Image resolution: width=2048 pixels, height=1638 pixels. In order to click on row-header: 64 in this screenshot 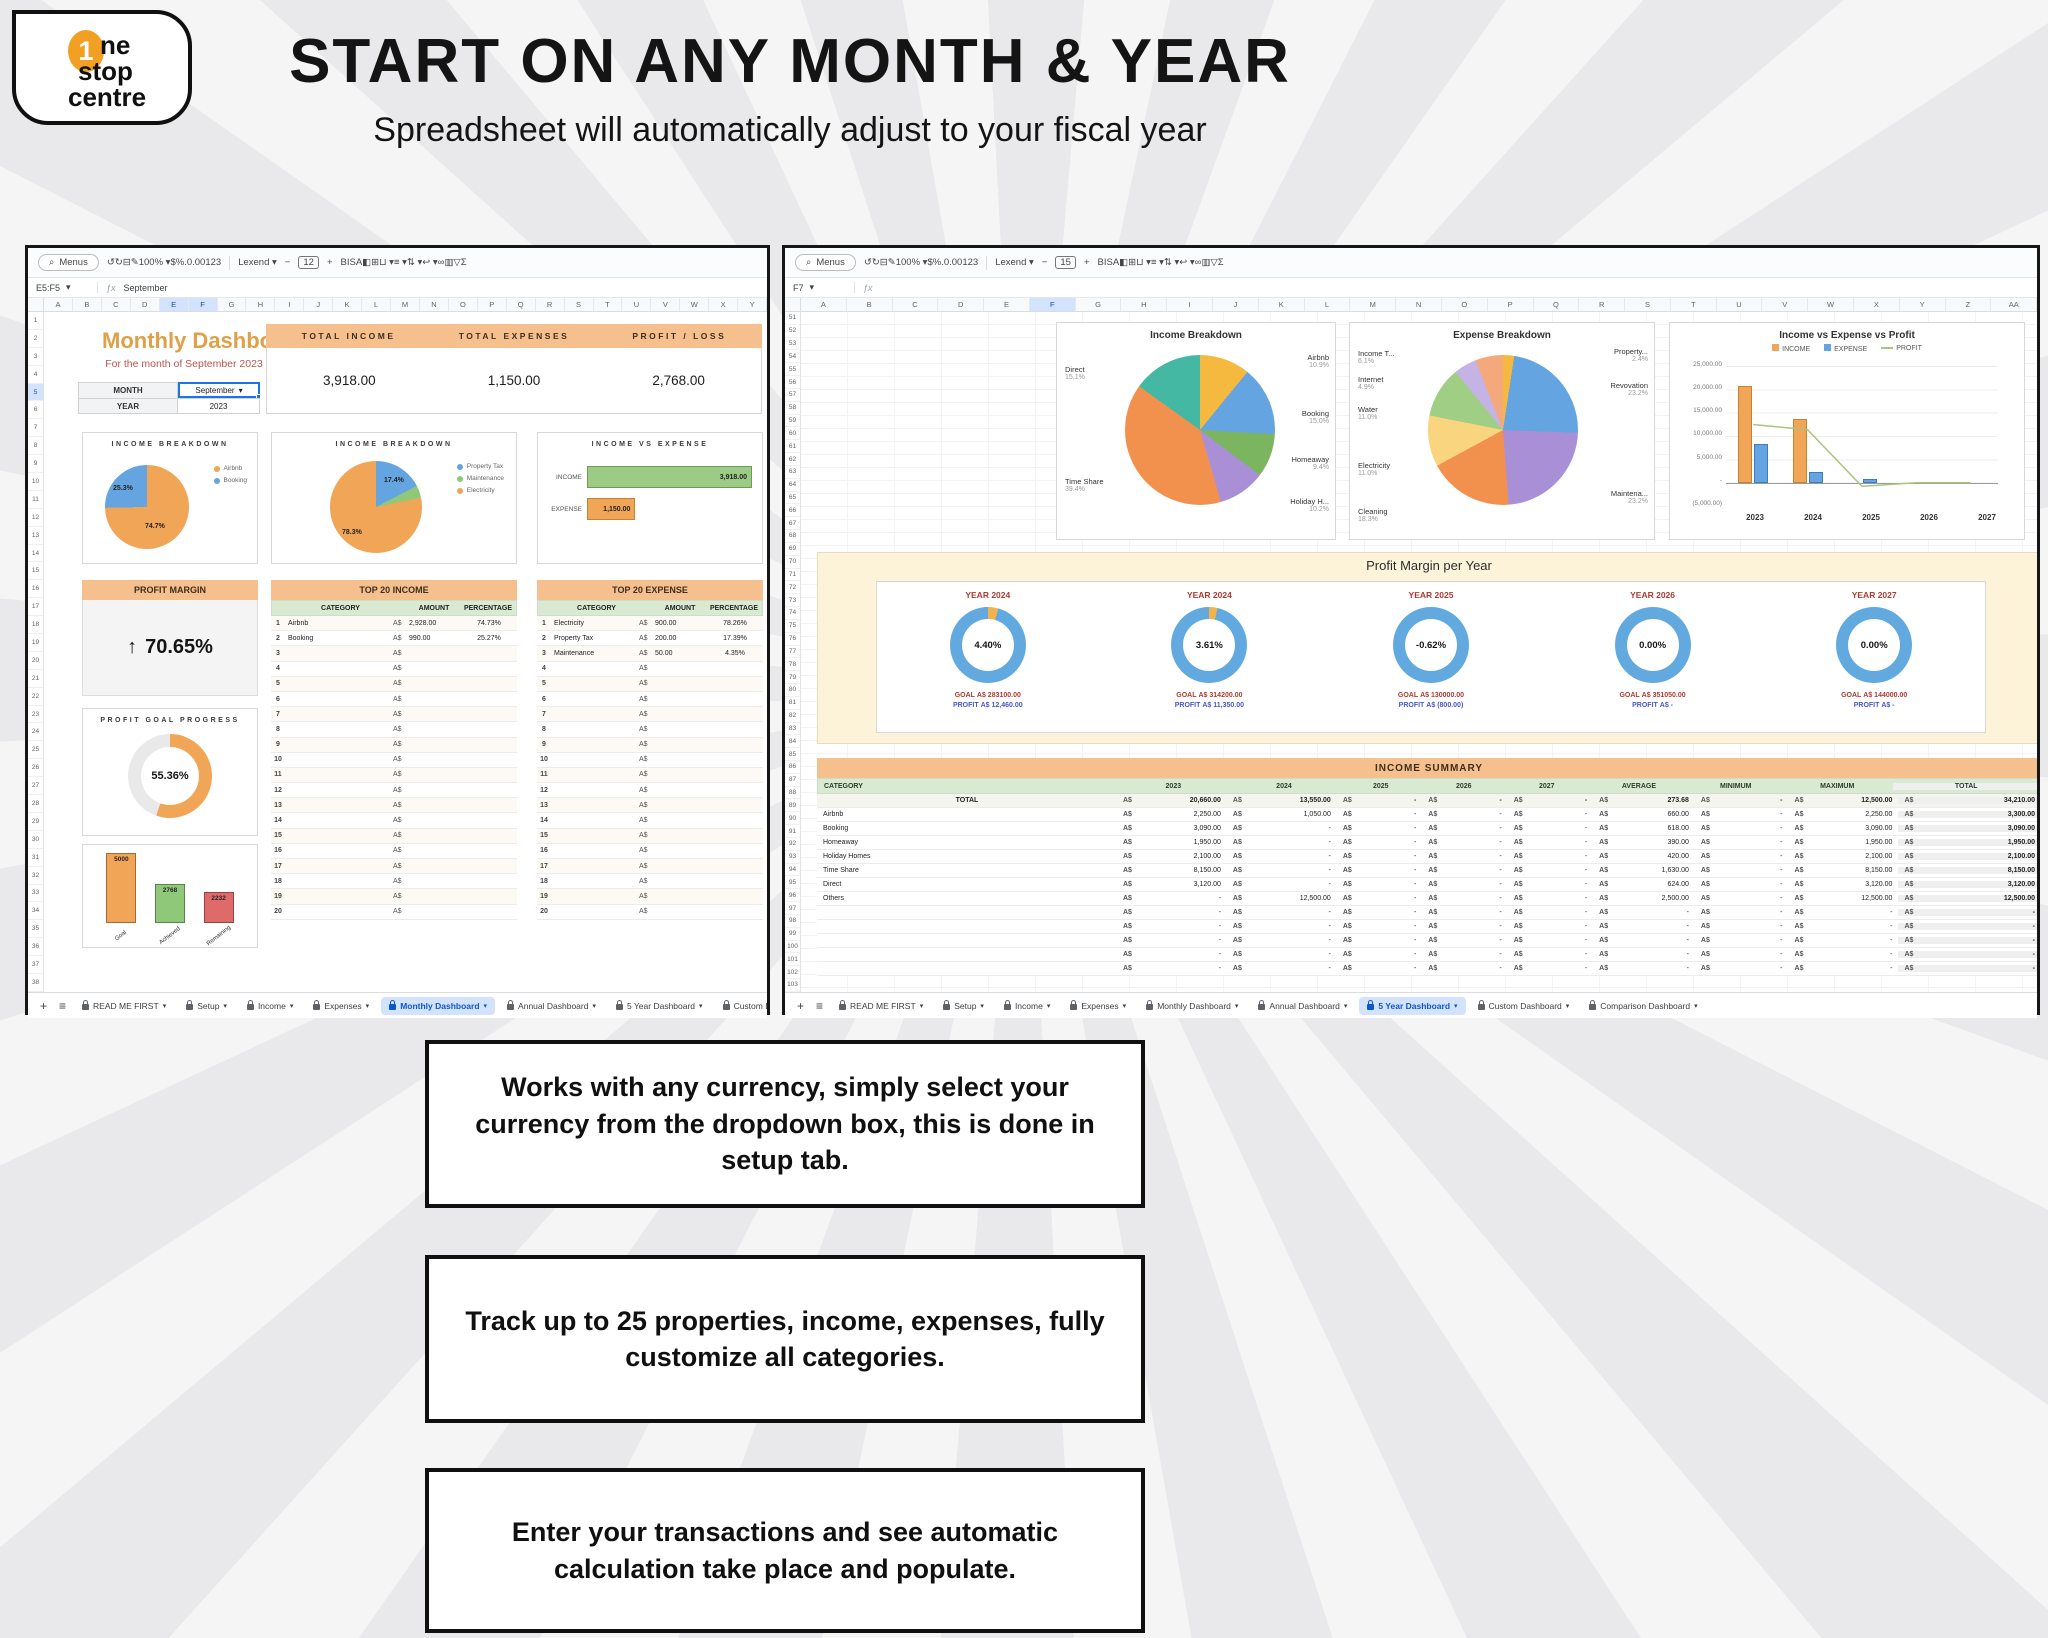, I will do `click(792, 485)`.